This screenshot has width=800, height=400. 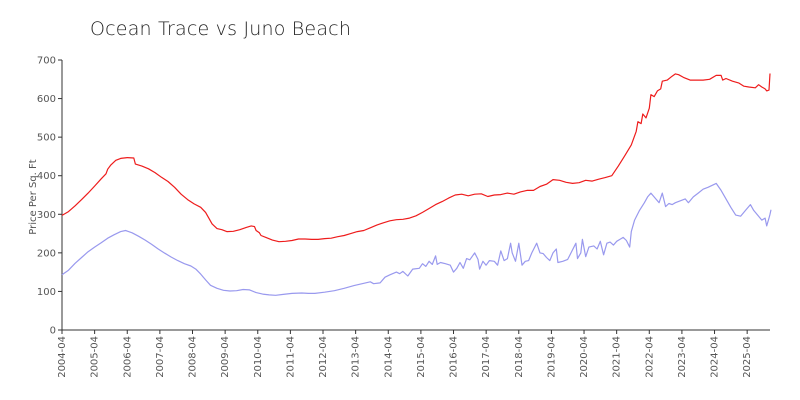 What do you see at coordinates (617, 357) in the screenshot?
I see `x-tick-label: 2021-04` at bounding box center [617, 357].